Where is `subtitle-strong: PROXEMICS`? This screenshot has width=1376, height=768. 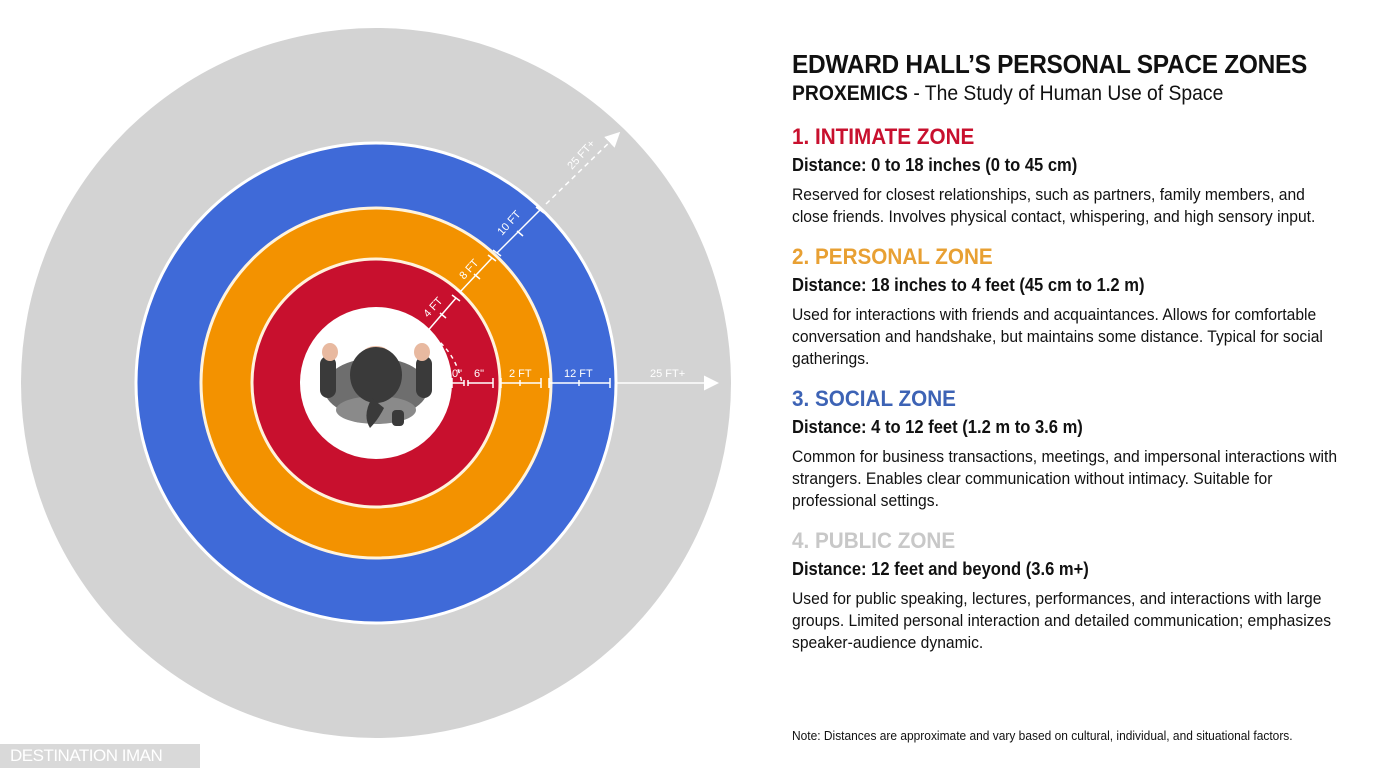 subtitle-strong: PROXEMICS is located at coordinates (850, 93).